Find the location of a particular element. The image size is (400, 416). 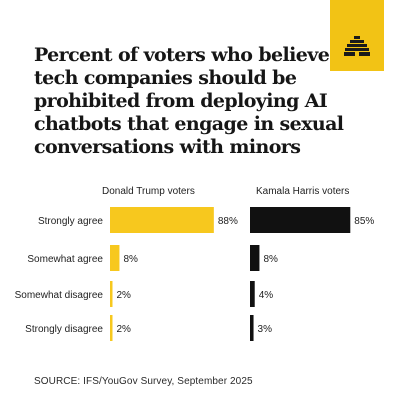

data-label: 88% is located at coordinates (228, 221).